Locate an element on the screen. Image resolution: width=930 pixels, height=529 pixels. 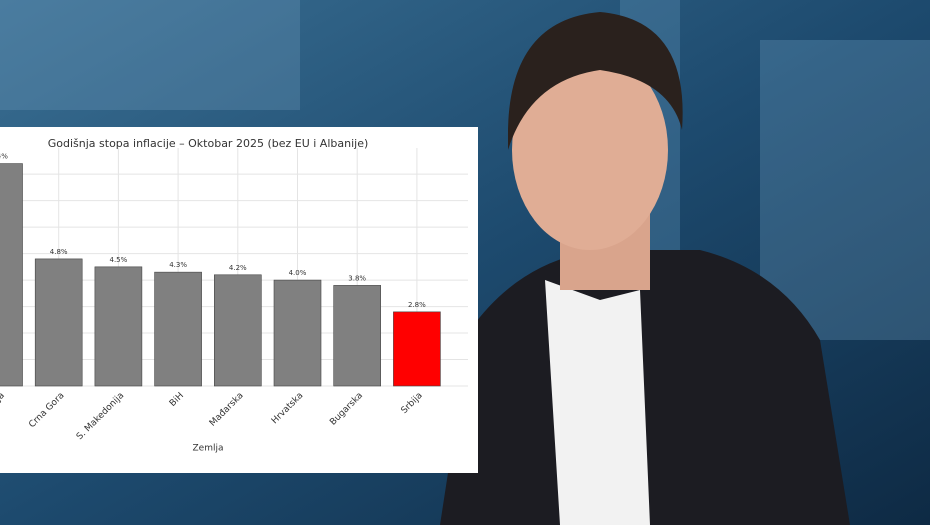
data-label: 3.8% is located at coordinates (357, 278).